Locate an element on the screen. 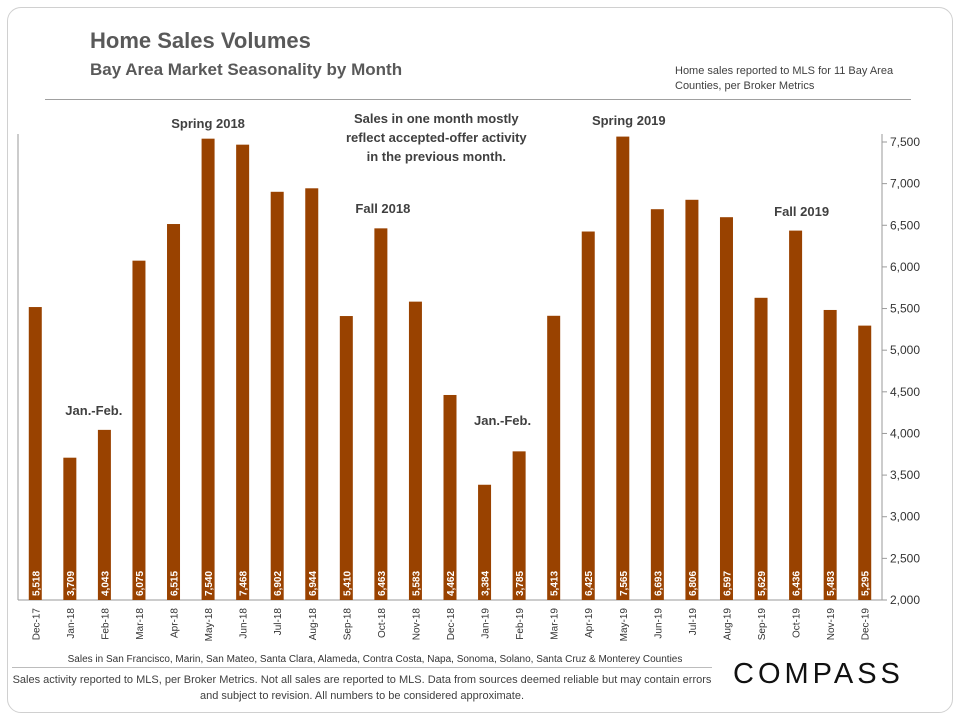 The width and height of the screenshot is (960, 720). y-tick-label: 7,500 is located at coordinates (905, 142).